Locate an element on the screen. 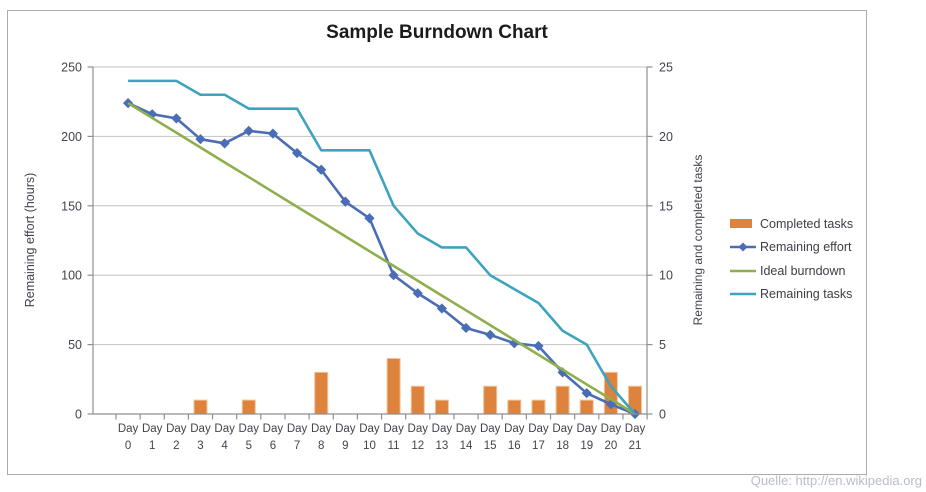  legend-item-ideal-burndown: Ideal burndown is located at coordinates (791, 271).